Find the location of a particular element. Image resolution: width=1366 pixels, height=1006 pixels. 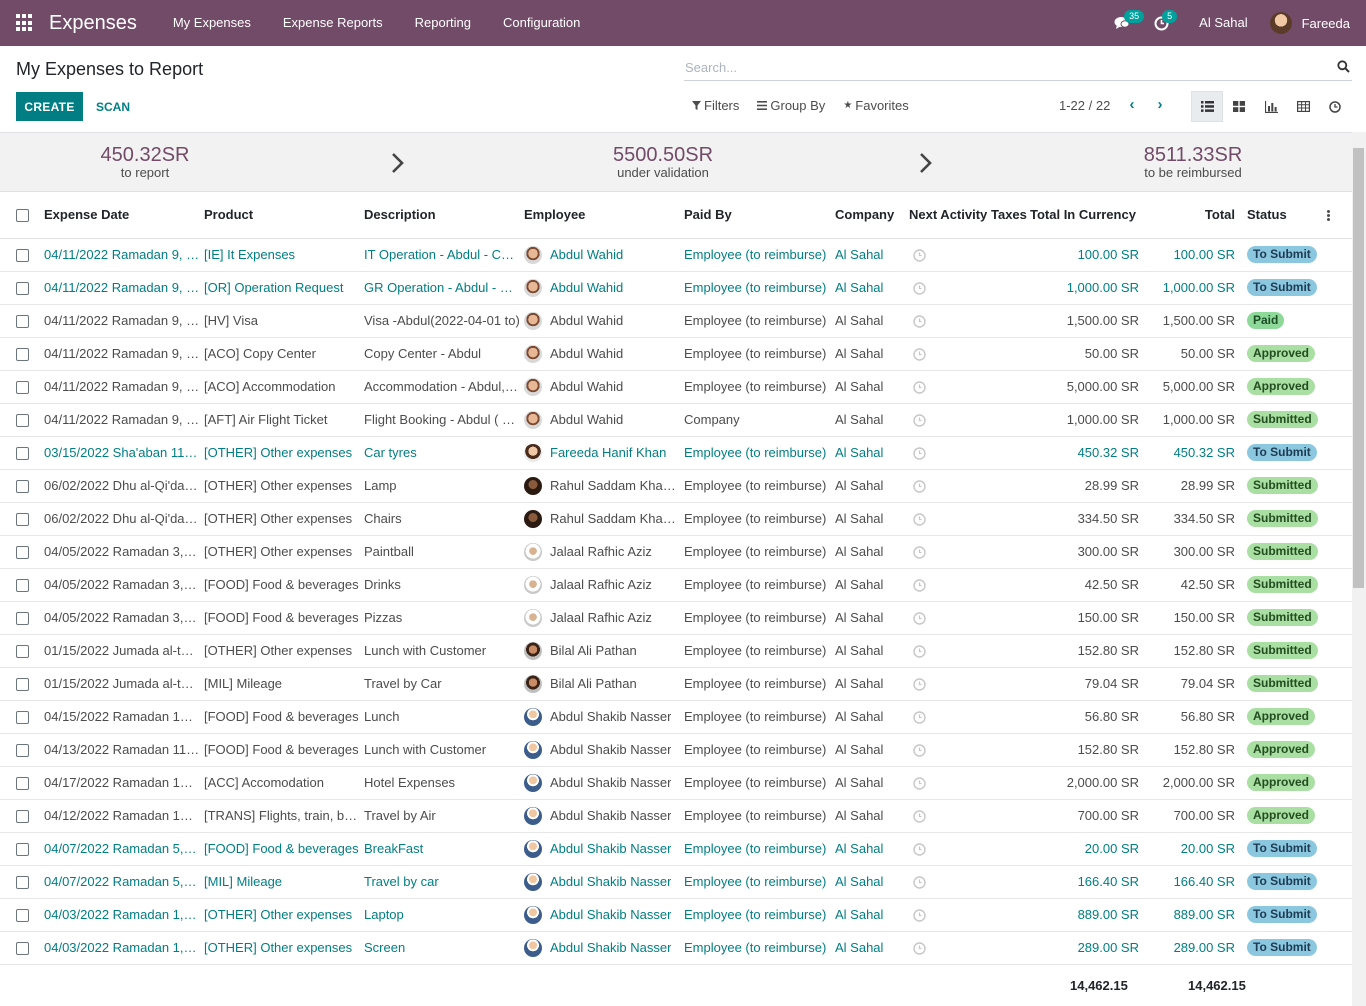

kanban-view-button is located at coordinates (1239, 106).